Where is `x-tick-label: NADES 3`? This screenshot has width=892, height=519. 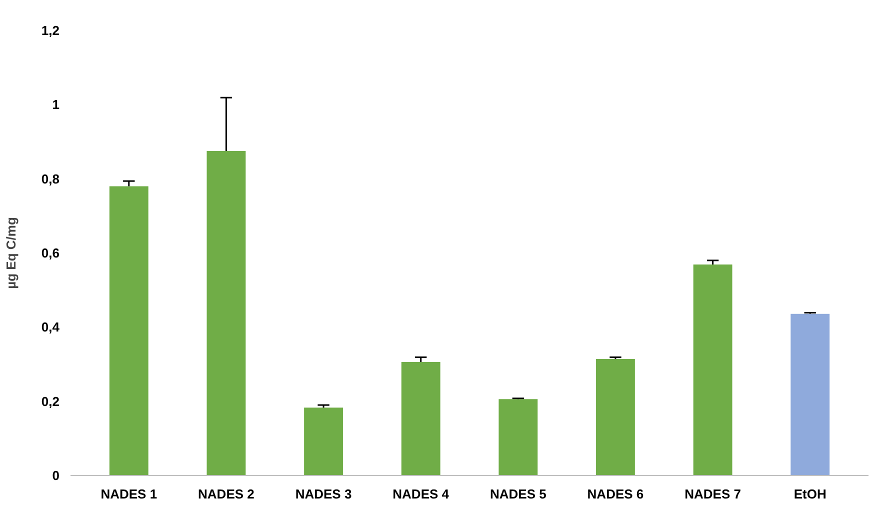 x-tick-label: NADES 3 is located at coordinates (323, 494).